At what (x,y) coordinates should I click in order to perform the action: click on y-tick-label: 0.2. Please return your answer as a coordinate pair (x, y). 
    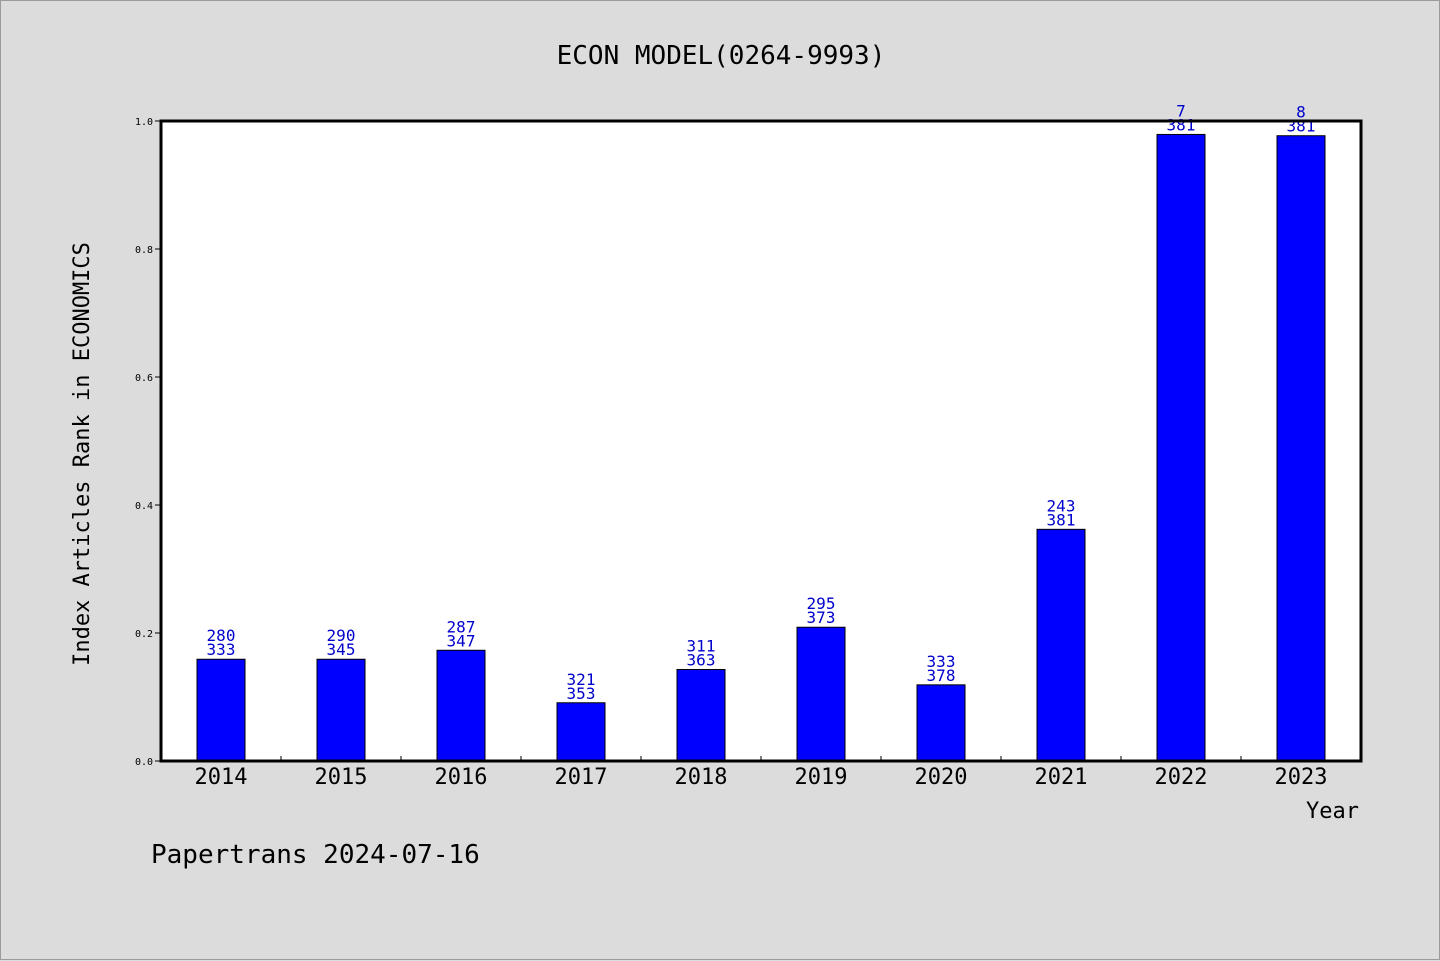
    Looking at the image, I should click on (144, 634).